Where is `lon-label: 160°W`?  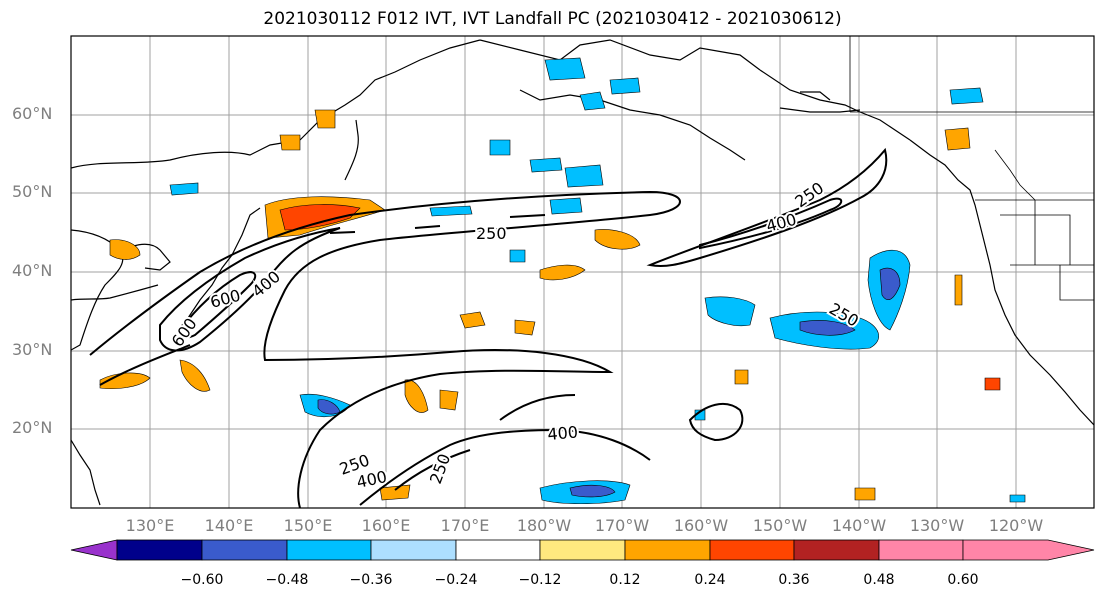 lon-label: 160°W is located at coordinates (701, 525).